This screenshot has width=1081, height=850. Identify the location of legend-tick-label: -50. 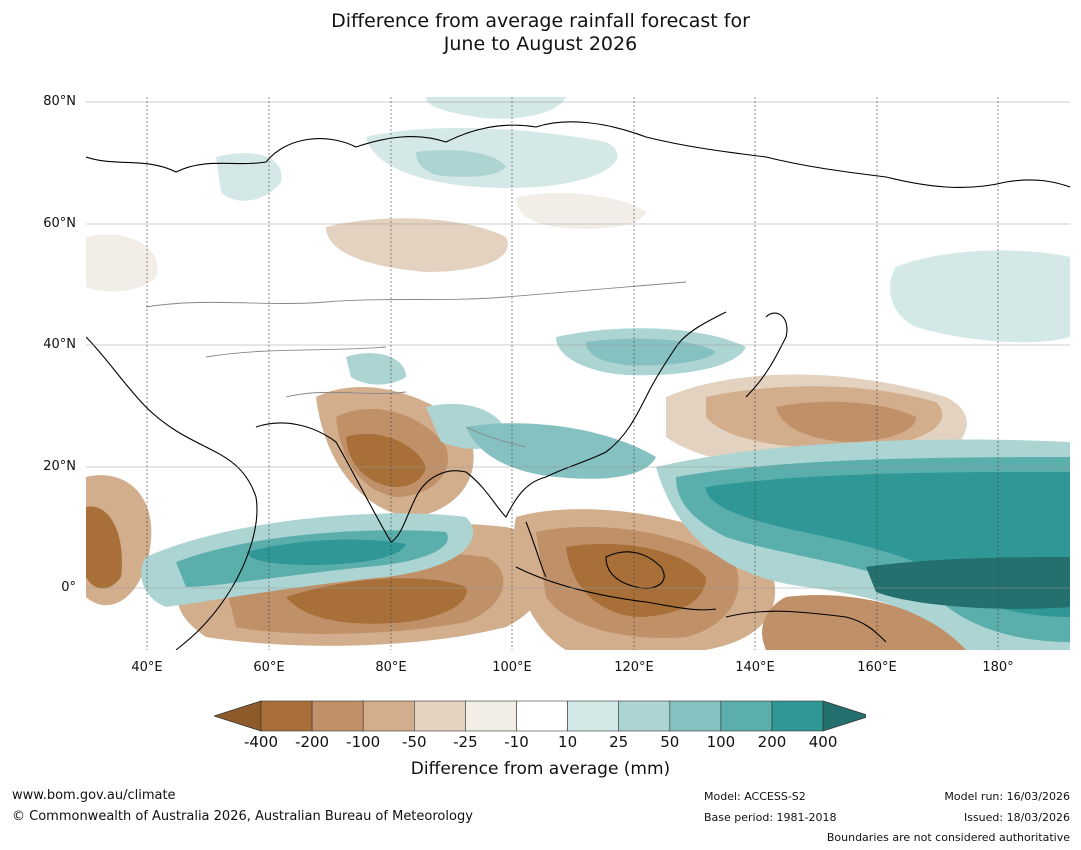
(414, 742).